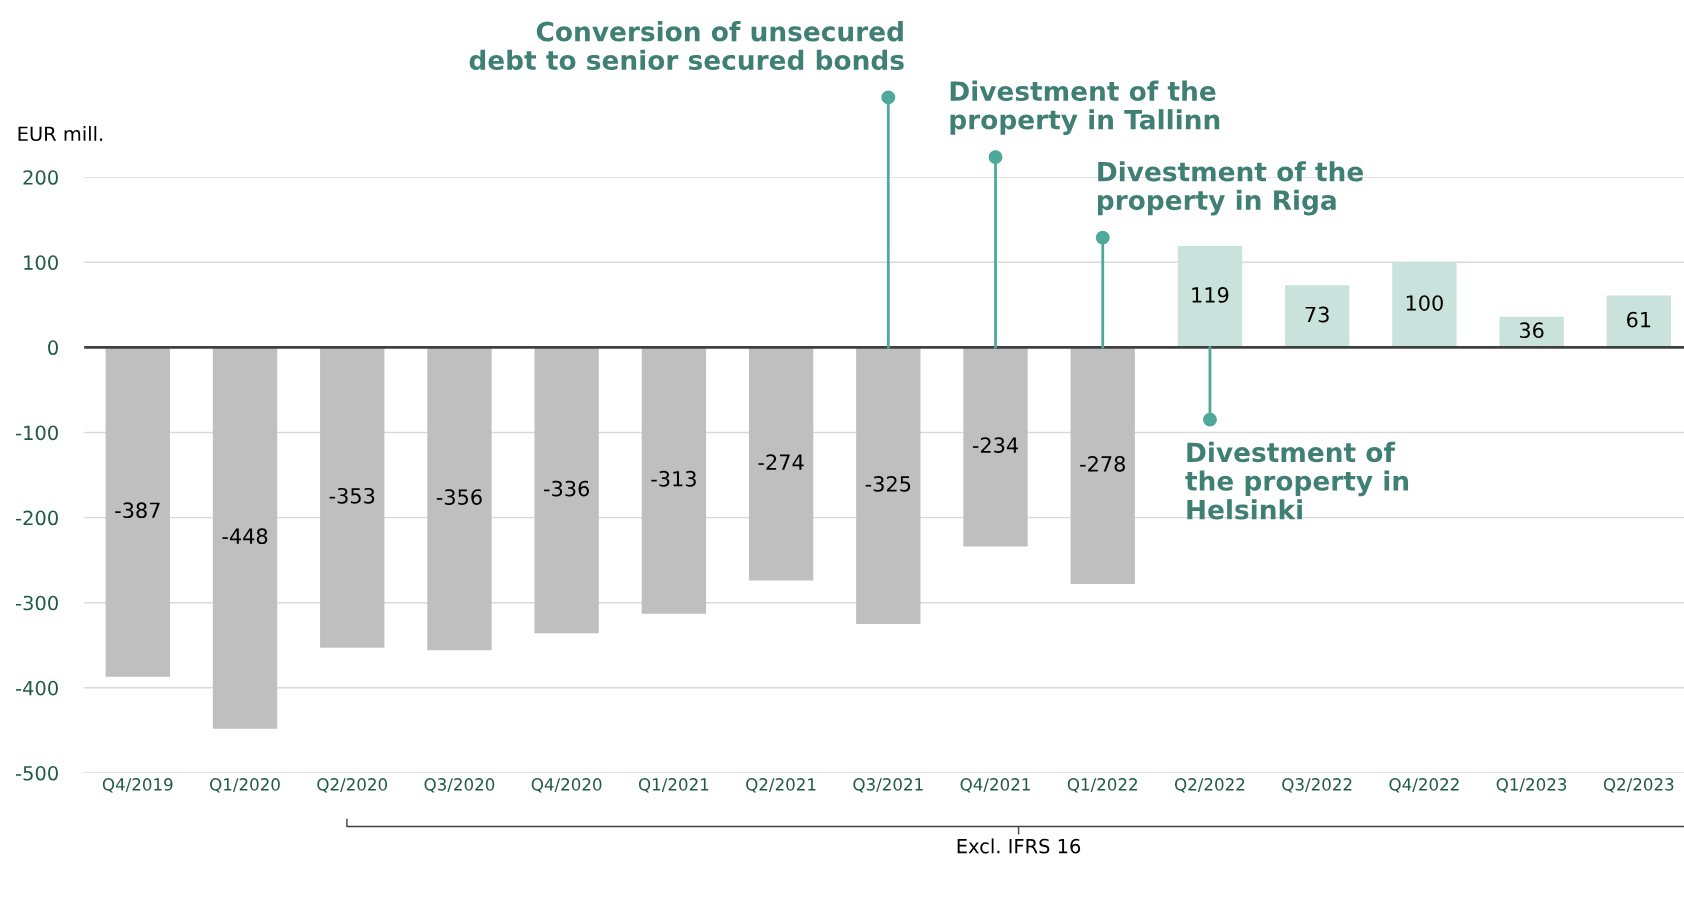  What do you see at coordinates (1638, 785) in the screenshot?
I see `x-tick-label: Q2/2023` at bounding box center [1638, 785].